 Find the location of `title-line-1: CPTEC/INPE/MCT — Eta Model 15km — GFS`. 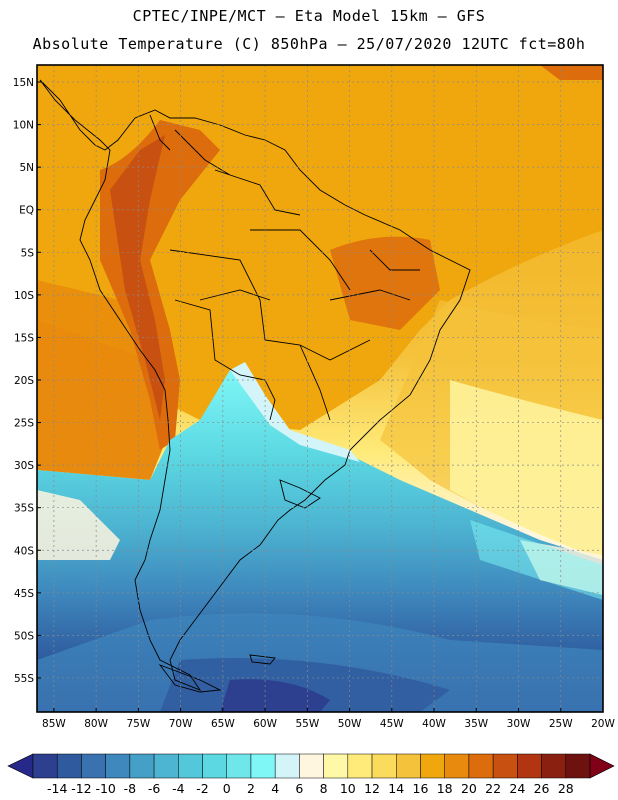

title-line-1: CPTEC/INPE/MCT — Eta Model 15km — GFS is located at coordinates (309, 16).